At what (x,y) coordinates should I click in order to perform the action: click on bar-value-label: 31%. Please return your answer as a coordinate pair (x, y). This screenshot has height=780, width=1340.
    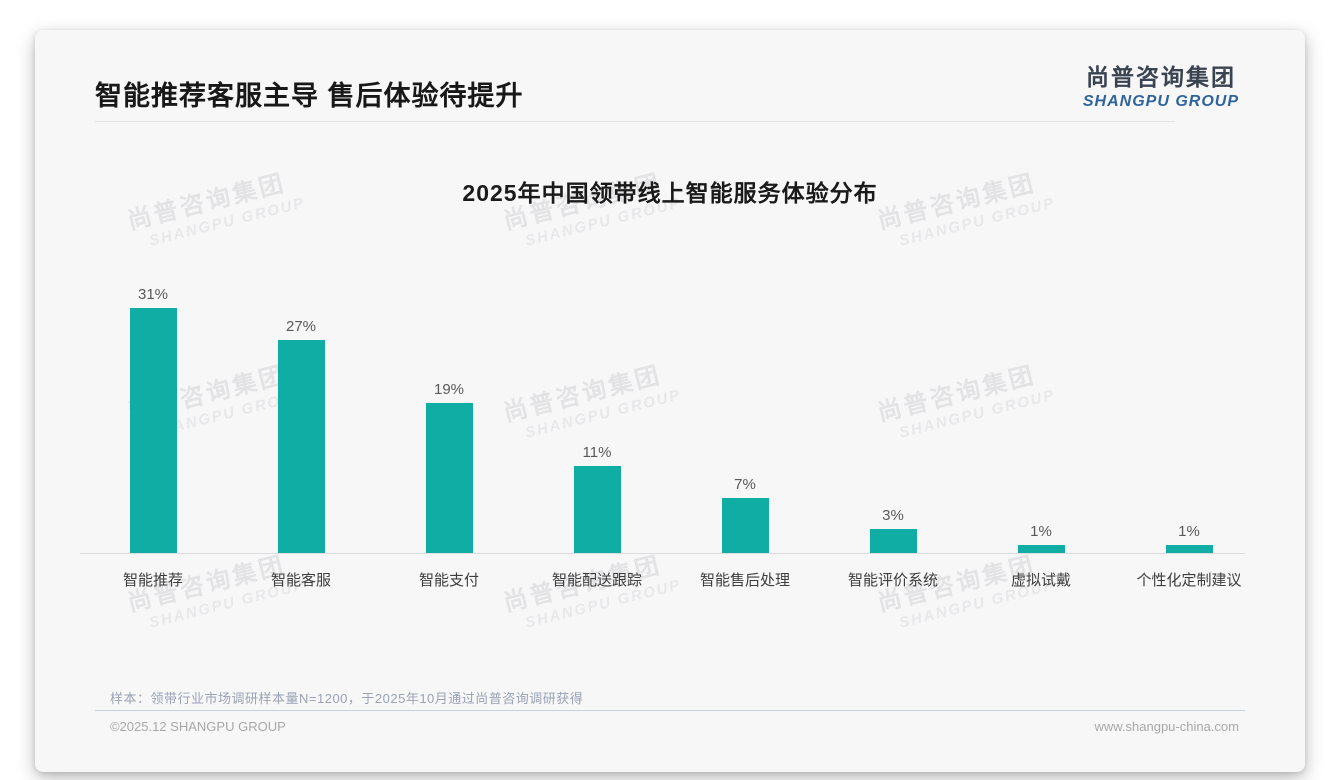
    Looking at the image, I should click on (153, 294).